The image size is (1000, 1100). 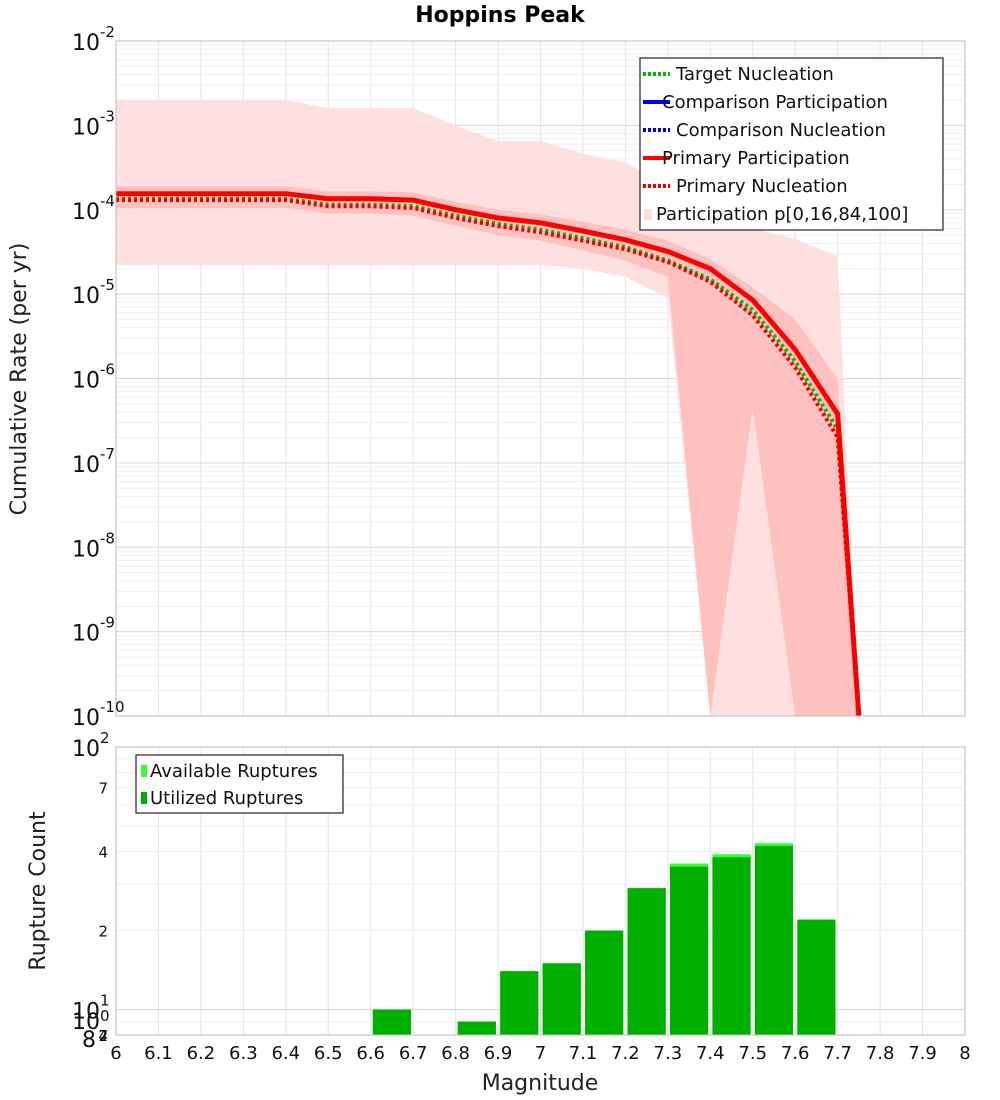 What do you see at coordinates (93, 461) in the screenshot?
I see `y-tick-label: 10⁻⁷` at bounding box center [93, 461].